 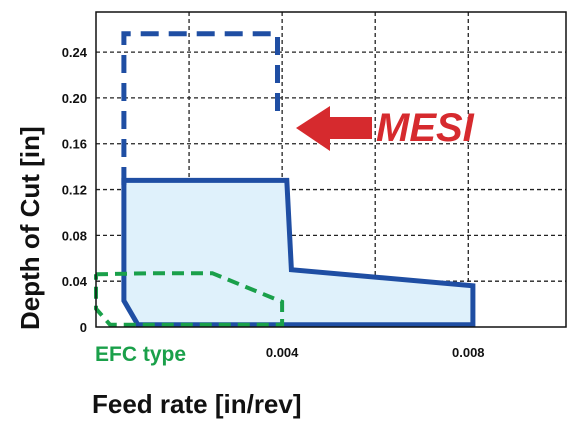 What do you see at coordinates (74, 98) in the screenshot?
I see `y-tick-label: 0.20` at bounding box center [74, 98].